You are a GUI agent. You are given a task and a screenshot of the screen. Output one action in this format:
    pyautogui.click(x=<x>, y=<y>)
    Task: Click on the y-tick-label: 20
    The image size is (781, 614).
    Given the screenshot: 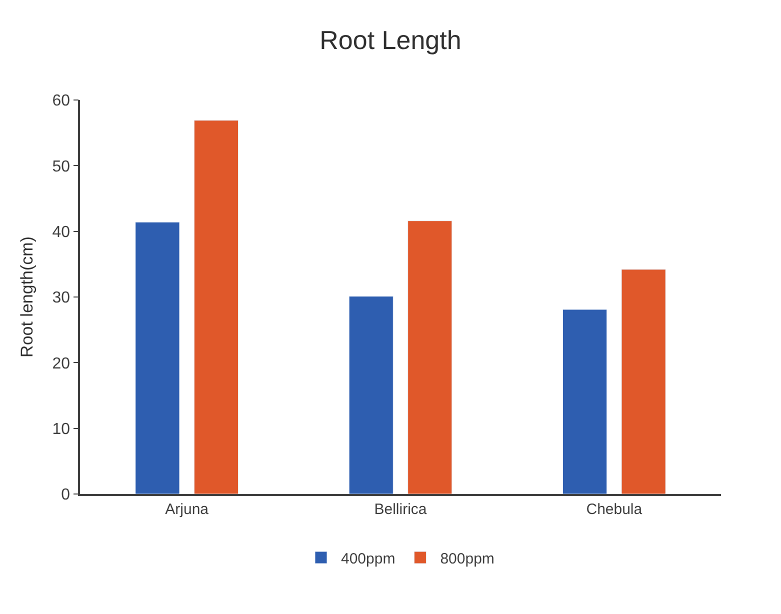 What is the action you would take?
    pyautogui.click(x=61, y=363)
    